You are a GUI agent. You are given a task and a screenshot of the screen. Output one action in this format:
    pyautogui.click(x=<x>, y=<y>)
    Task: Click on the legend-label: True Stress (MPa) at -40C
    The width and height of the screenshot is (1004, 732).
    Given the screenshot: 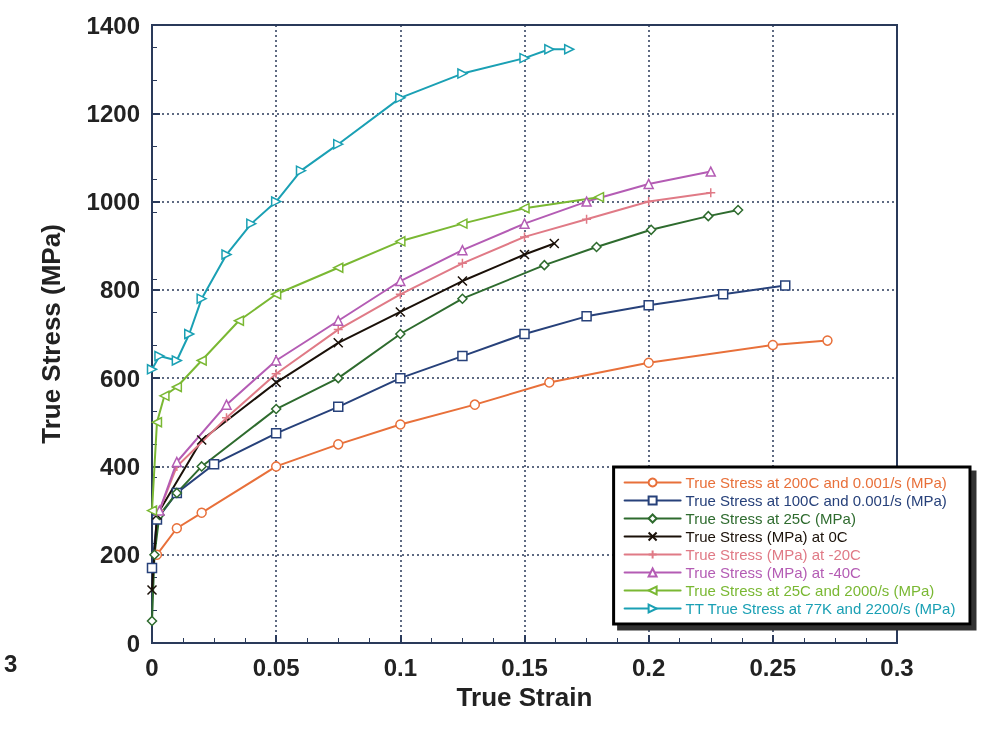 What is the action you would take?
    pyautogui.click(x=773, y=572)
    